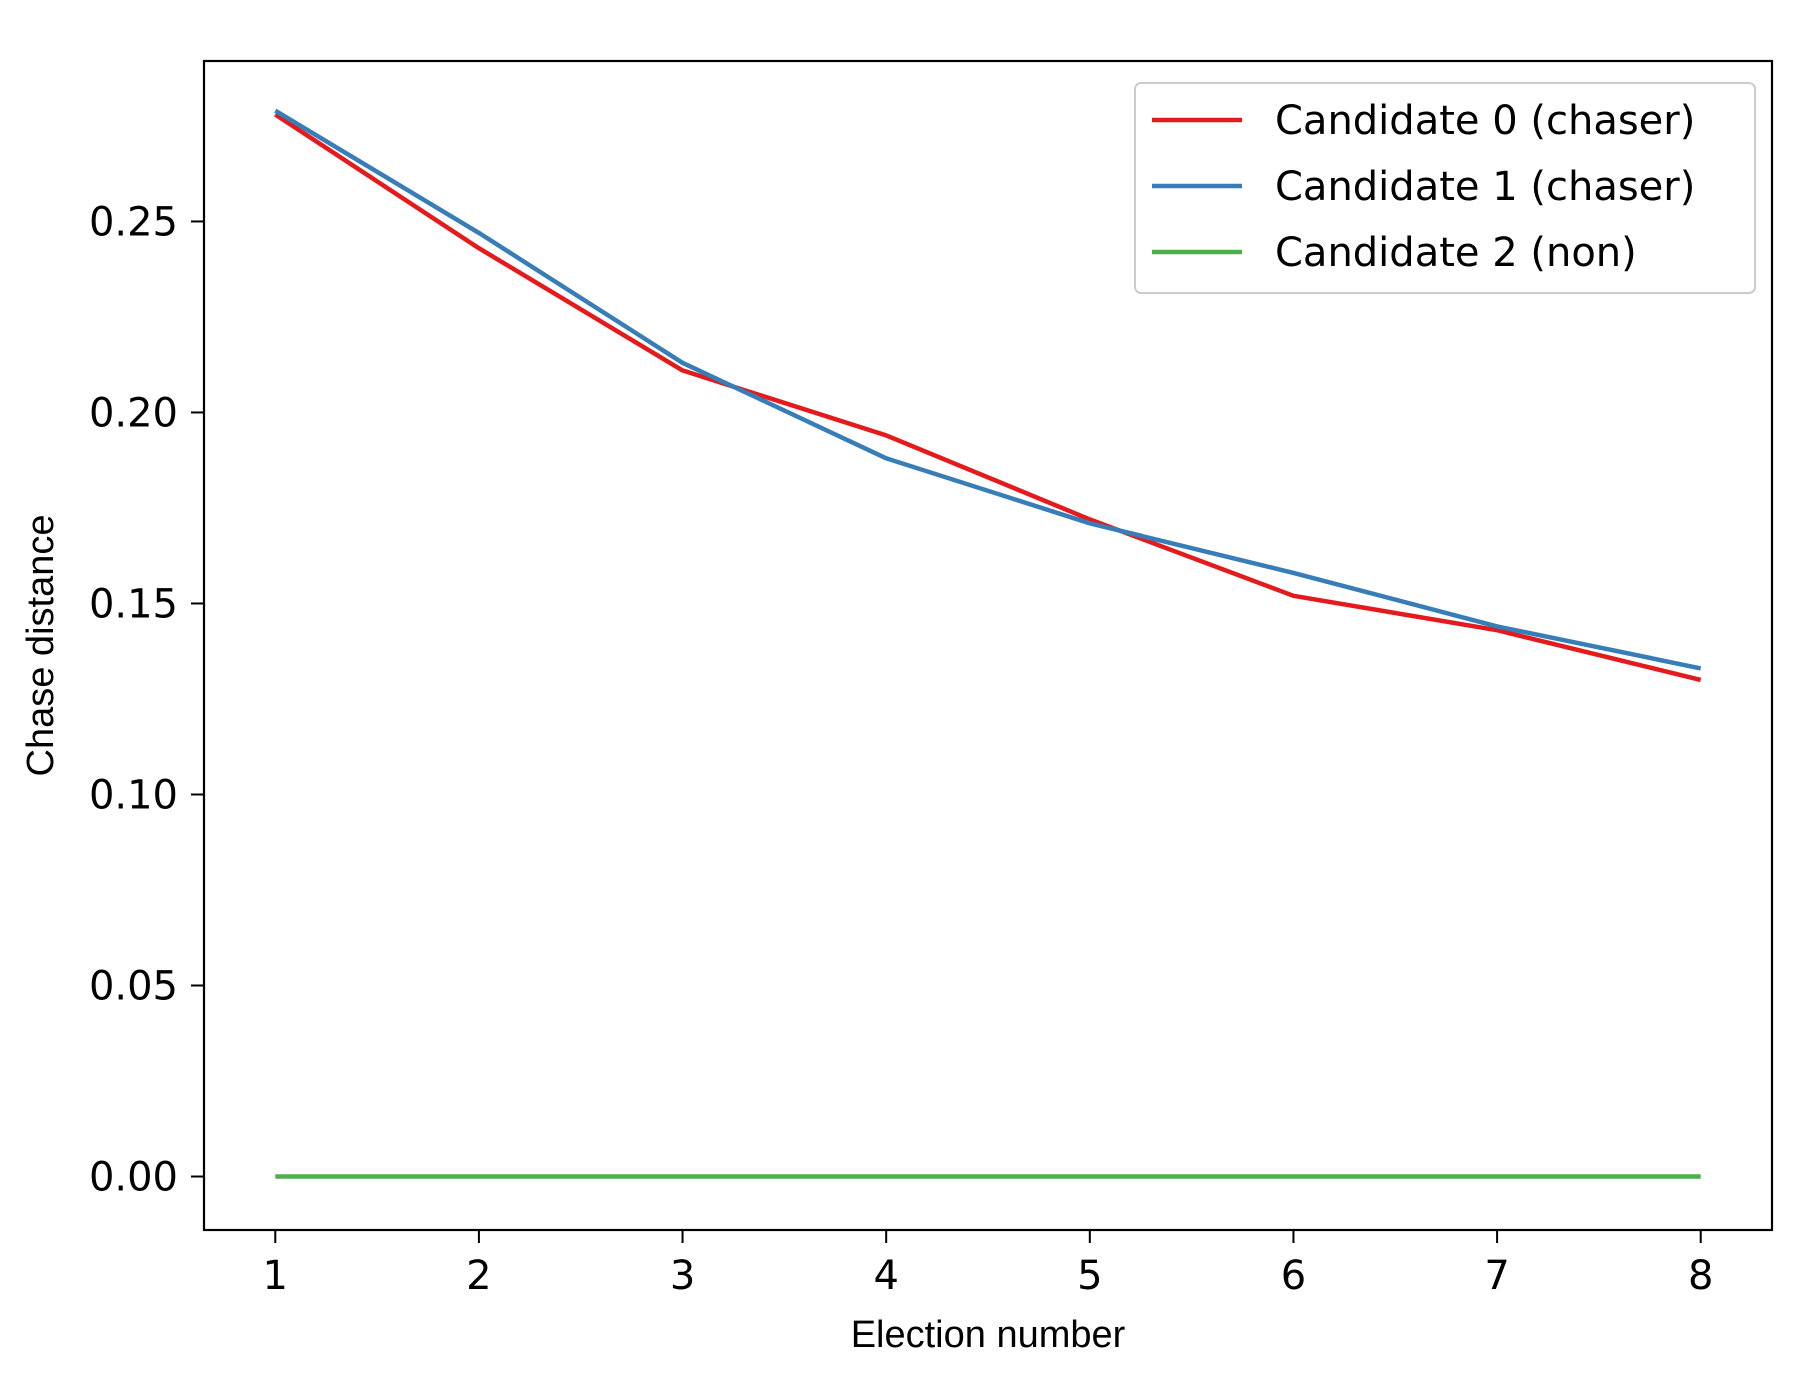 Image resolution: width=1818 pixels, height=1377 pixels. What do you see at coordinates (988, 1264) in the screenshot?
I see `x-axis-ticks: 1 2 3 4 5 6 7 8` at bounding box center [988, 1264].